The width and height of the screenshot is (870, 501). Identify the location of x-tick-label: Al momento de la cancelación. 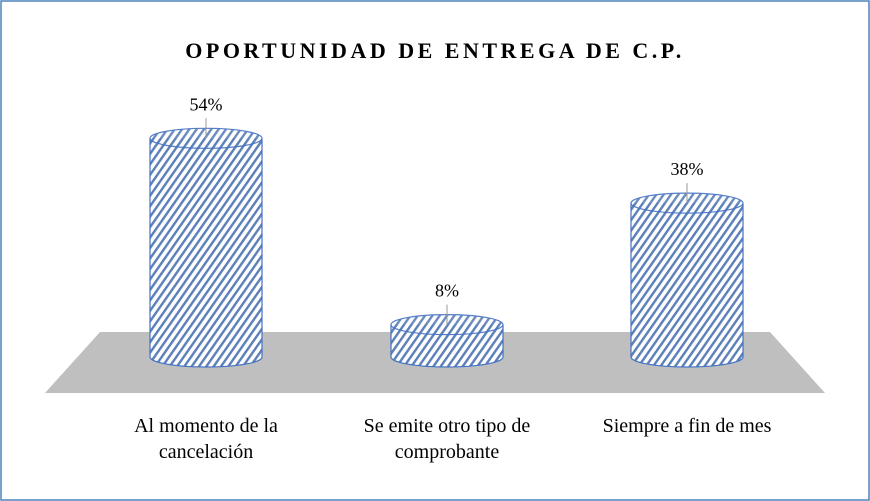
(206, 439).